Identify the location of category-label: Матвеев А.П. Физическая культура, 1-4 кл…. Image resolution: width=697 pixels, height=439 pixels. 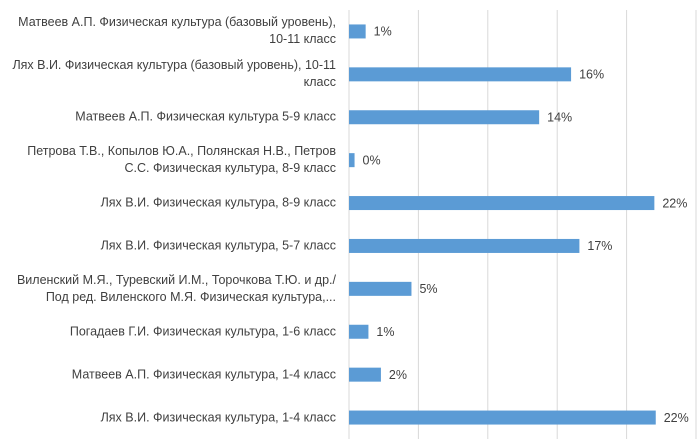
(203, 374).